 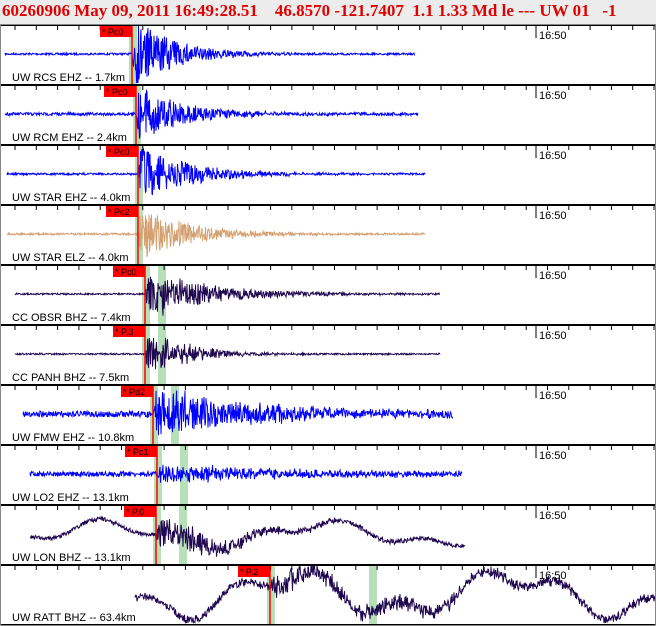 I want to click on channel-label: UW RCM EHZ -- 2.4km, so click(x=69, y=138).